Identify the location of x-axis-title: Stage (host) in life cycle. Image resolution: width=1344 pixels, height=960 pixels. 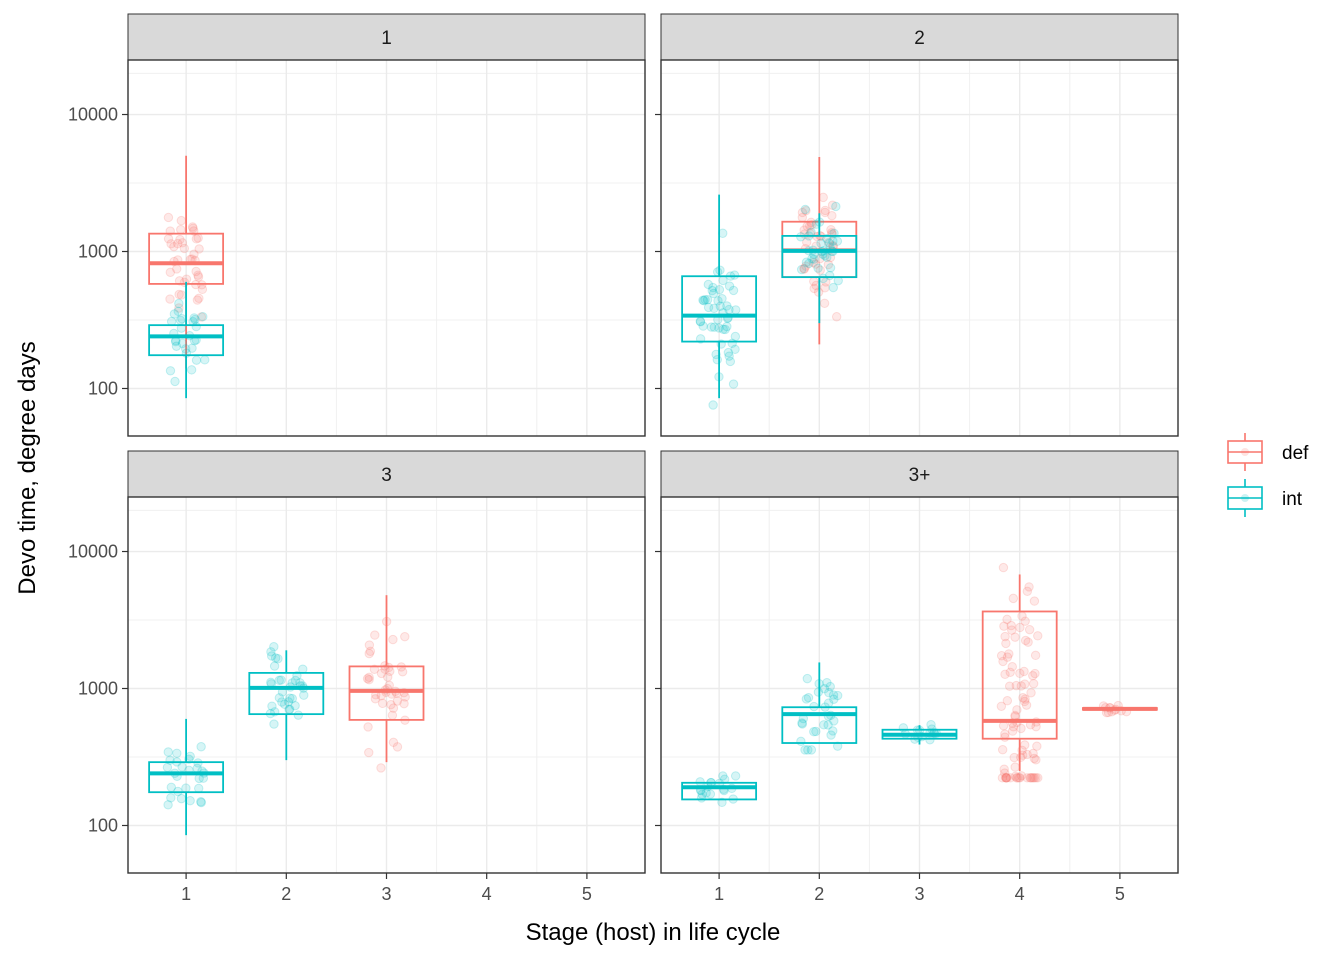
(653, 932).